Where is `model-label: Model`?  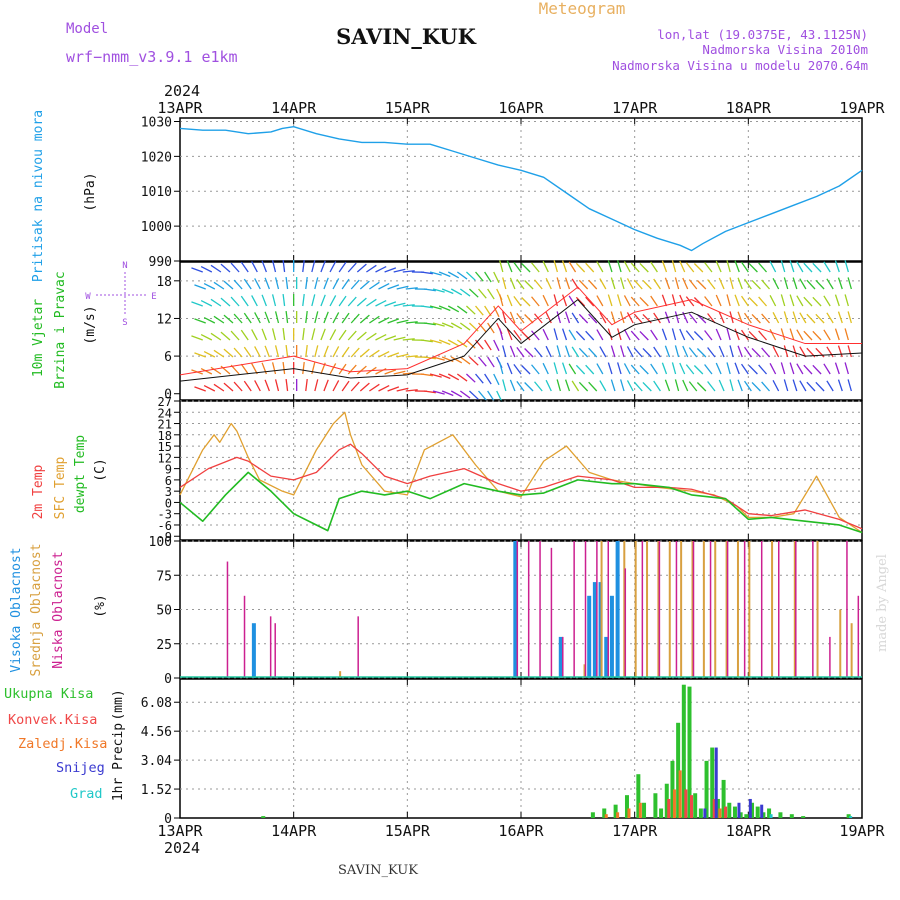
model-label: Model is located at coordinates (87, 29).